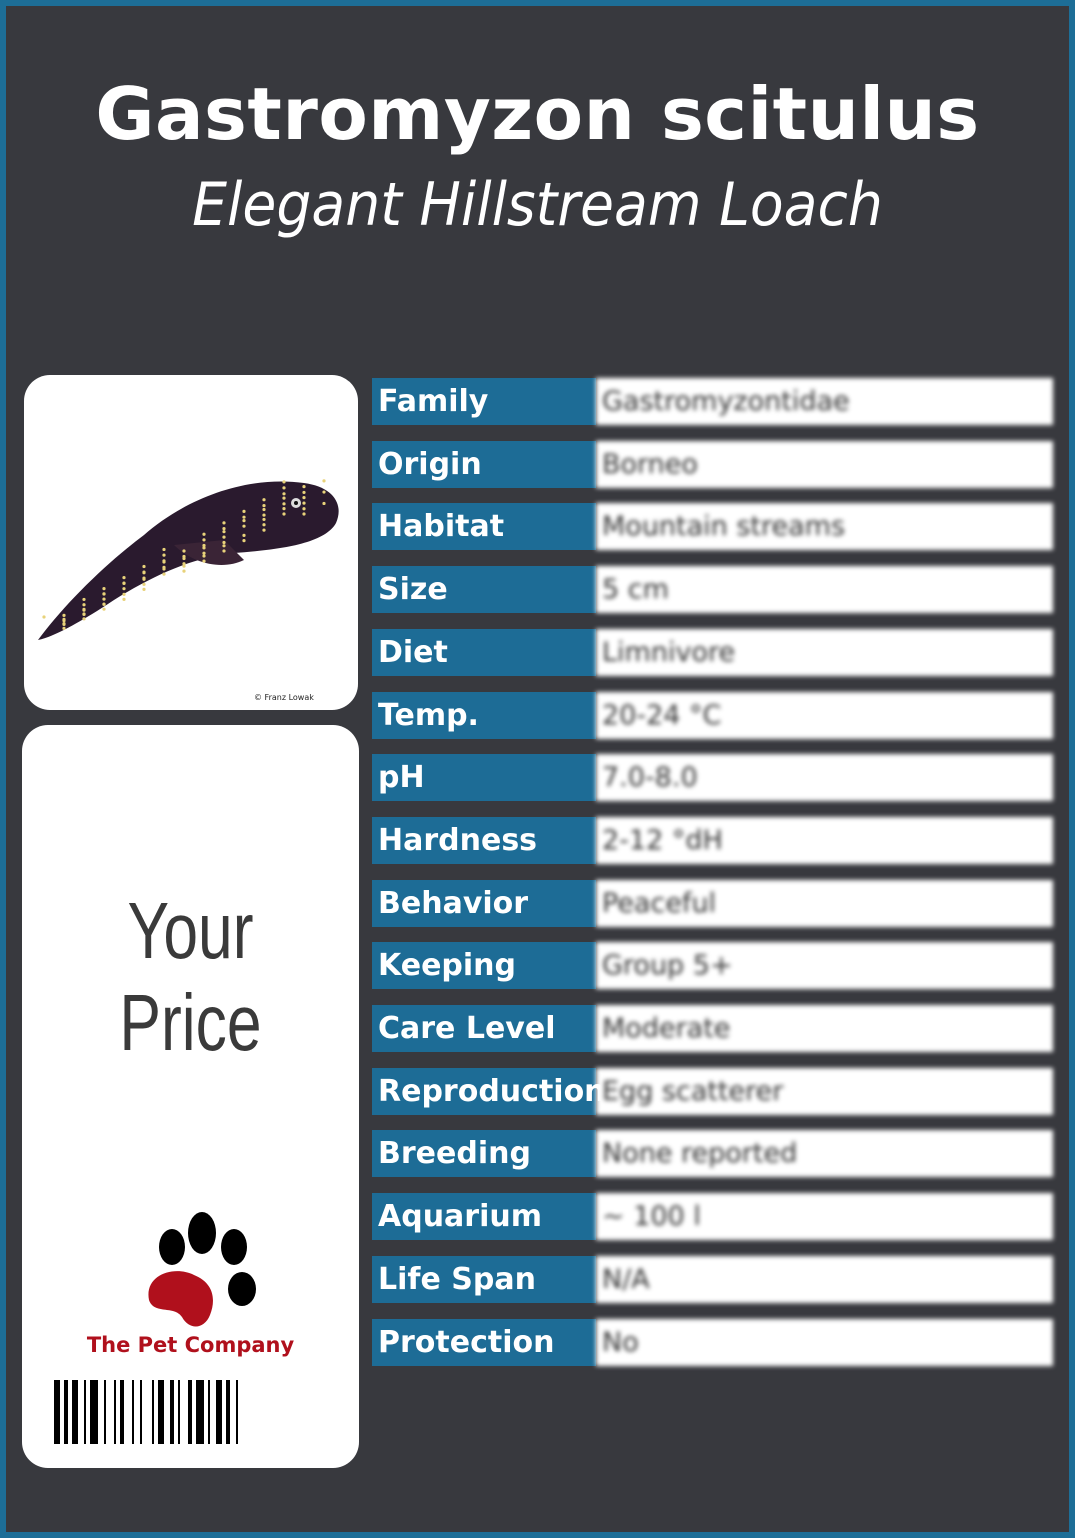  I want to click on row-value: 2-12 °dH, so click(824, 840).